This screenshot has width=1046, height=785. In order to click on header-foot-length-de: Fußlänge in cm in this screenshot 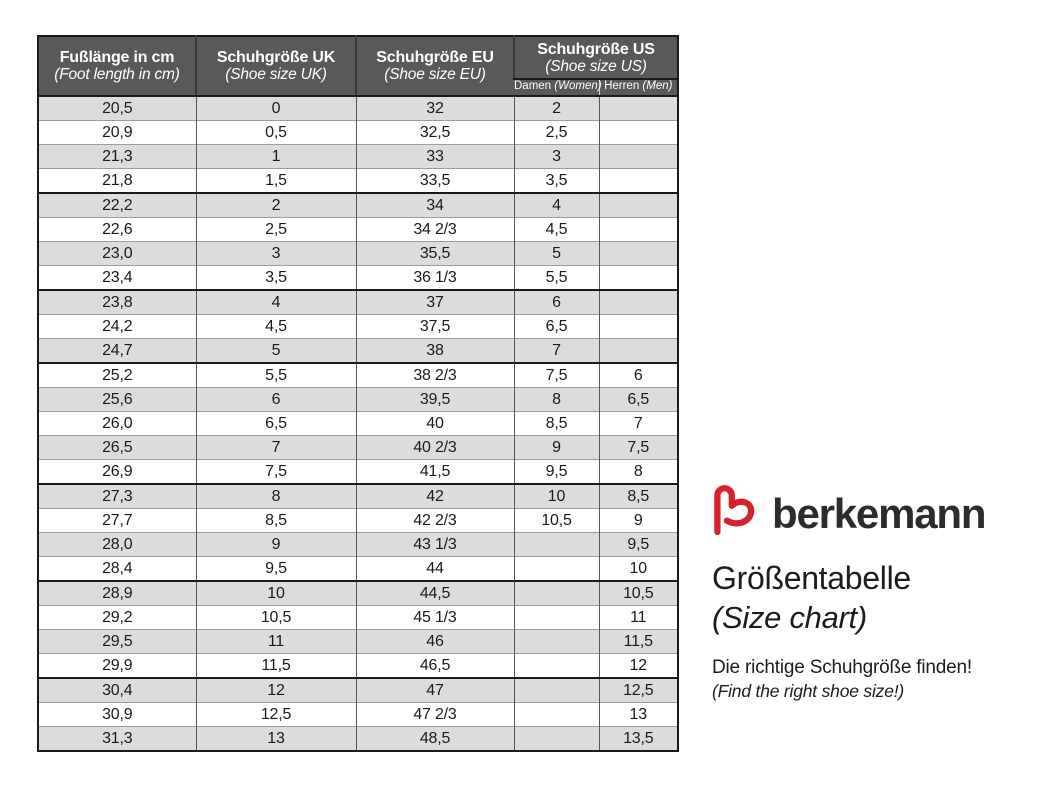, I will do `click(117, 57)`.